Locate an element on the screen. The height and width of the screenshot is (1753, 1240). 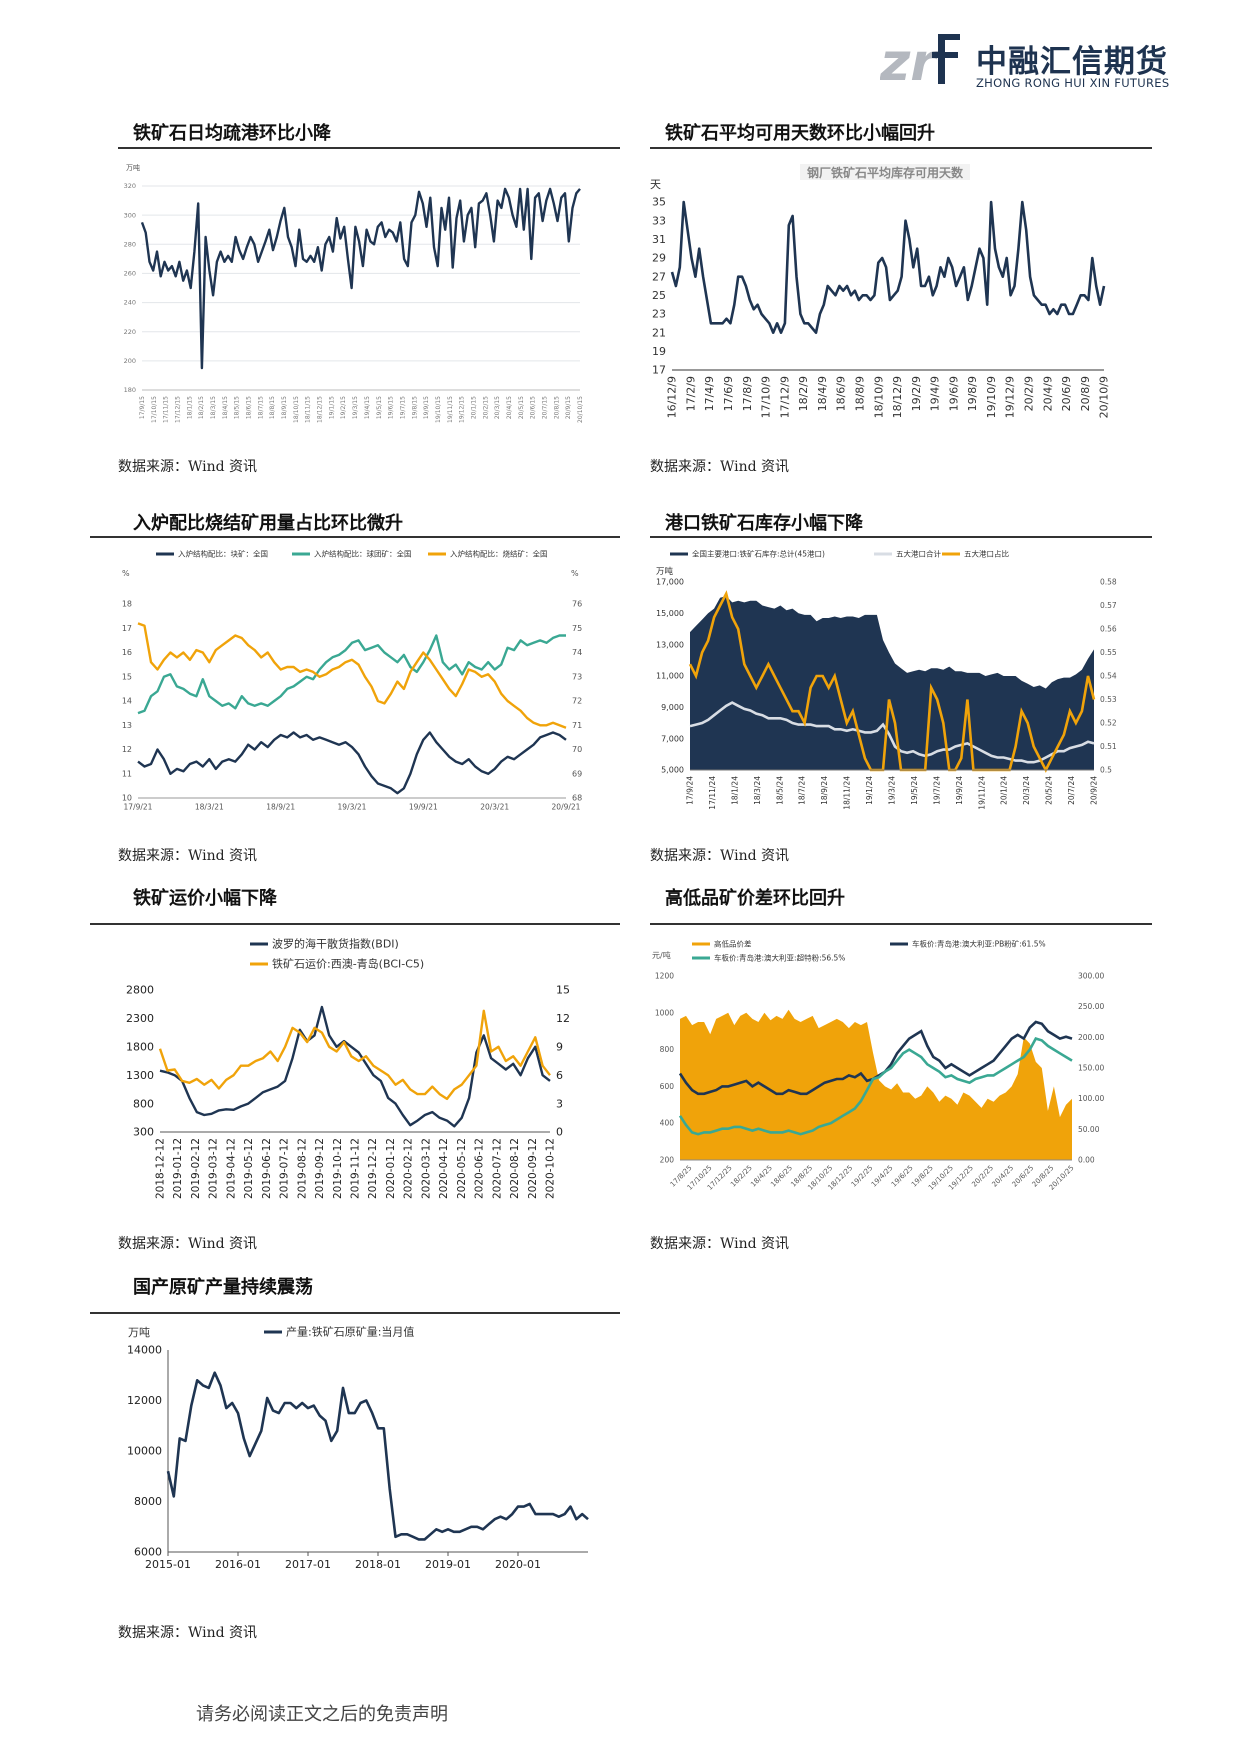
x-tick-label: 19/9/15 is located at coordinates (426, 407).